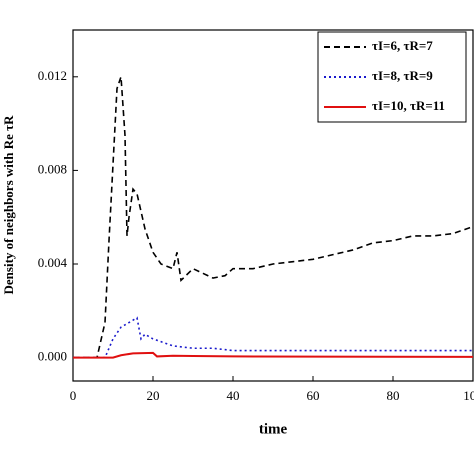 This screenshot has width=474, height=474. Describe the element at coordinates (273, 429) in the screenshot. I see `x-axis-label: time` at that location.